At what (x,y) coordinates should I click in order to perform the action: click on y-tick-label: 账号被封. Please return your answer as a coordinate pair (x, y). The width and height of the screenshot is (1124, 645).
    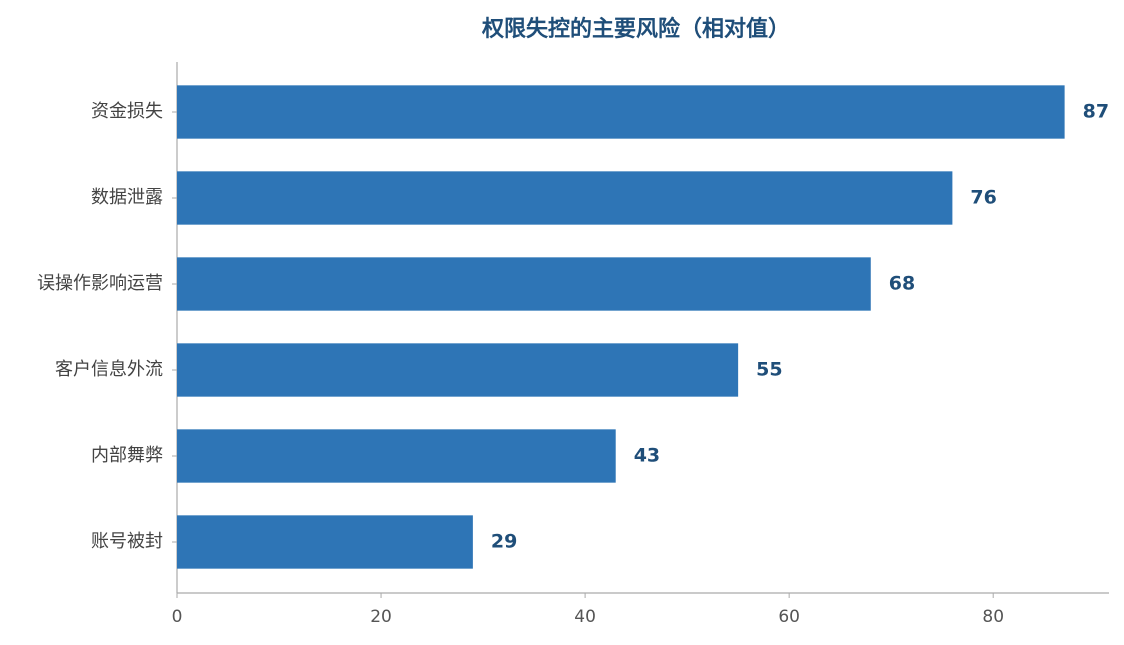
    Looking at the image, I should click on (127, 541).